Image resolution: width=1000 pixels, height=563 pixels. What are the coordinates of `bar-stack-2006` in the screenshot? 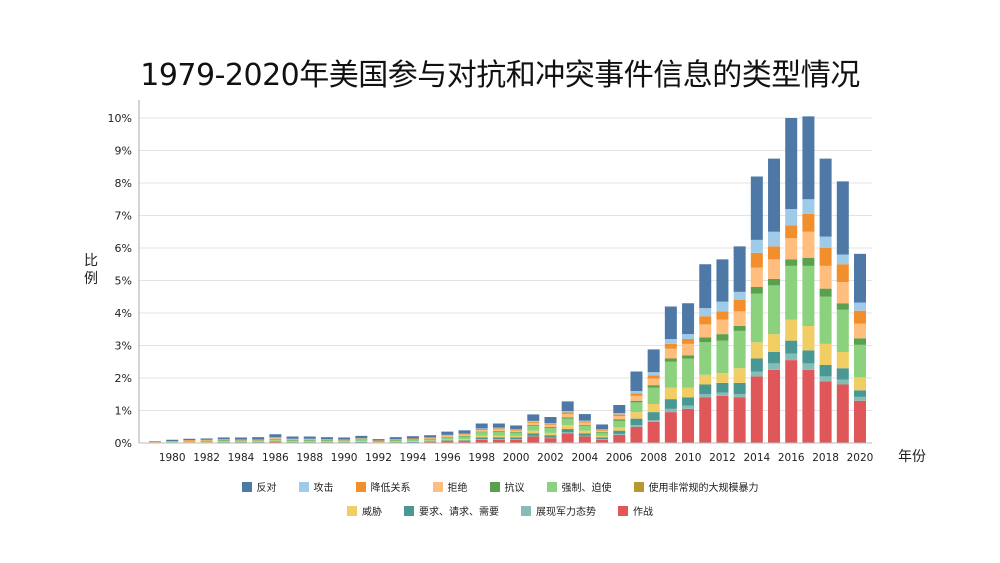 It's located at (619, 423).